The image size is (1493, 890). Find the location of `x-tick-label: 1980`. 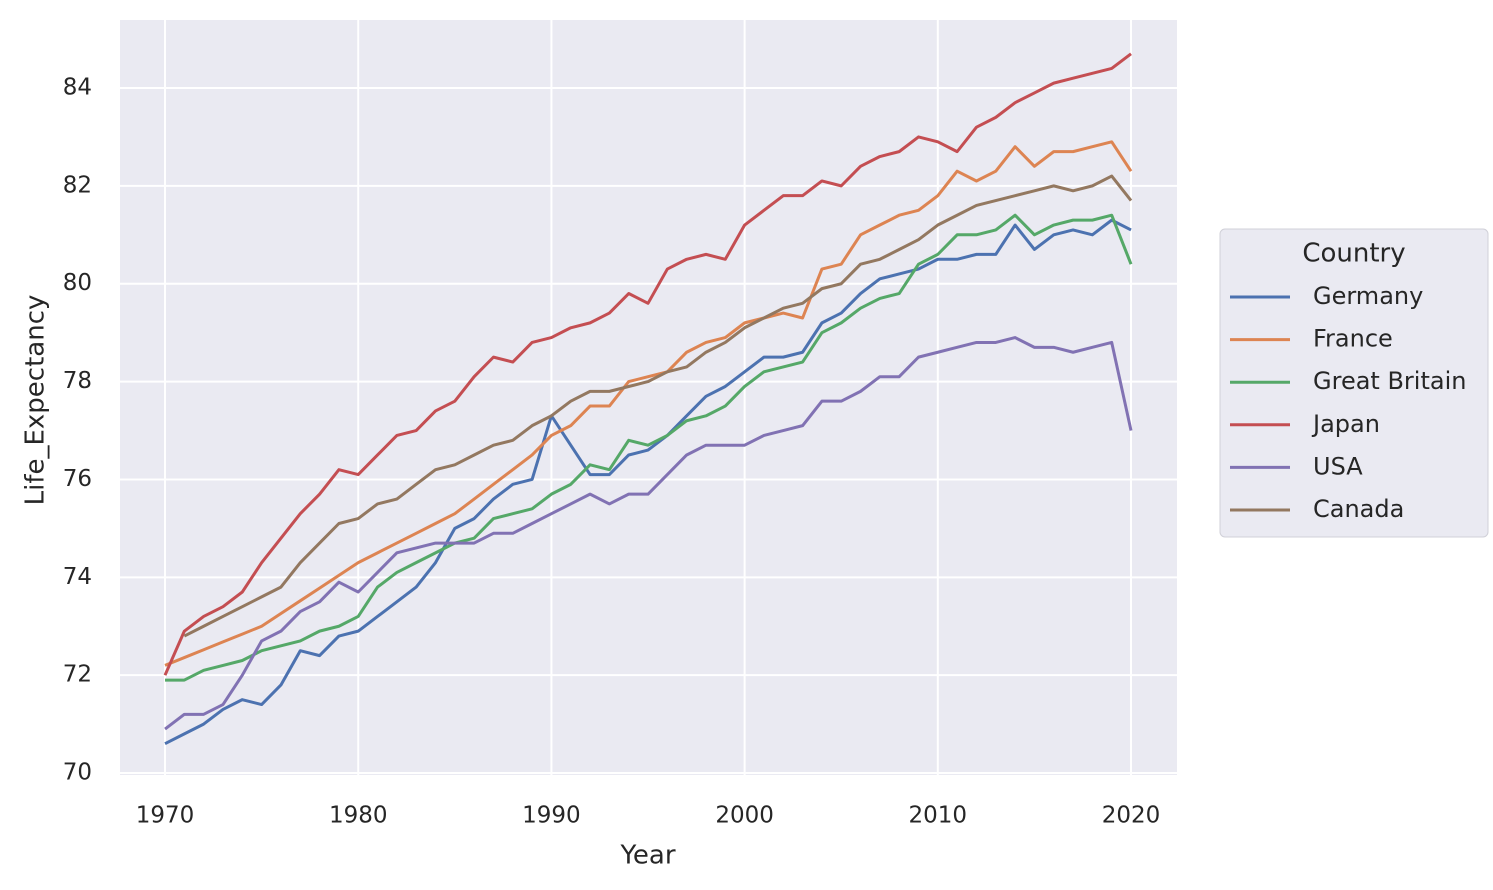

x-tick-label: 1980 is located at coordinates (358, 816).